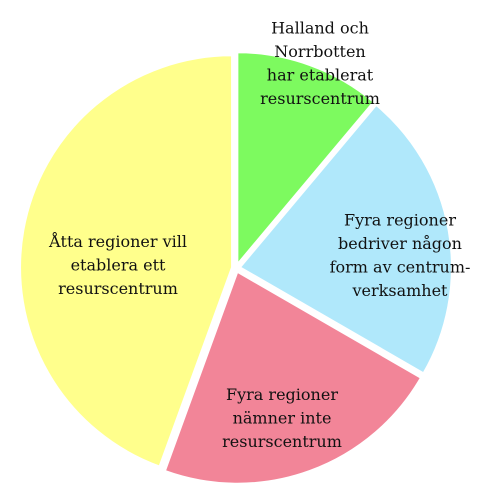 This screenshot has width=488, height=490. Describe the element at coordinates (400, 243) in the screenshot. I see `slice-label: bedriver någon` at that location.